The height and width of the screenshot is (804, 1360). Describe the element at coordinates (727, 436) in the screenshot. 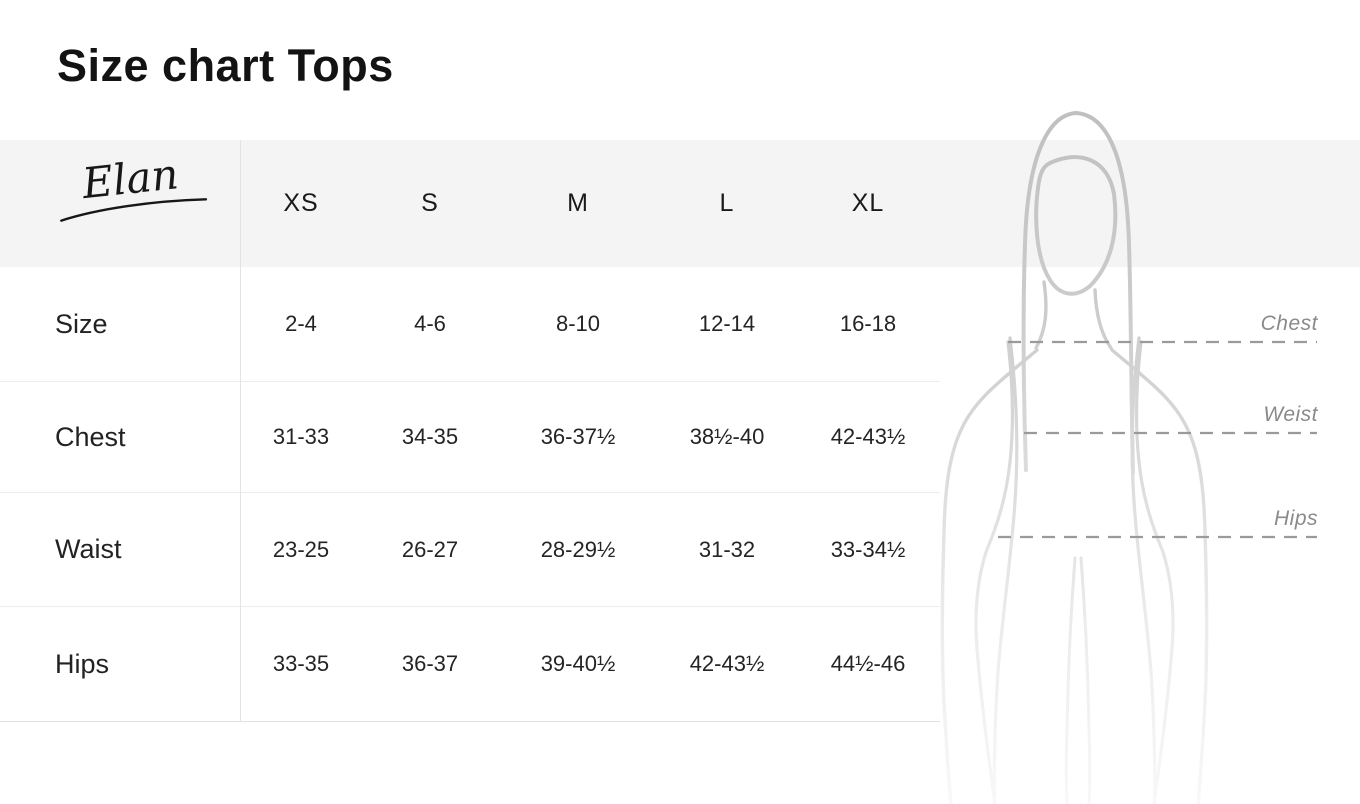

I see `cell-chest-l: 38½-40` at that location.